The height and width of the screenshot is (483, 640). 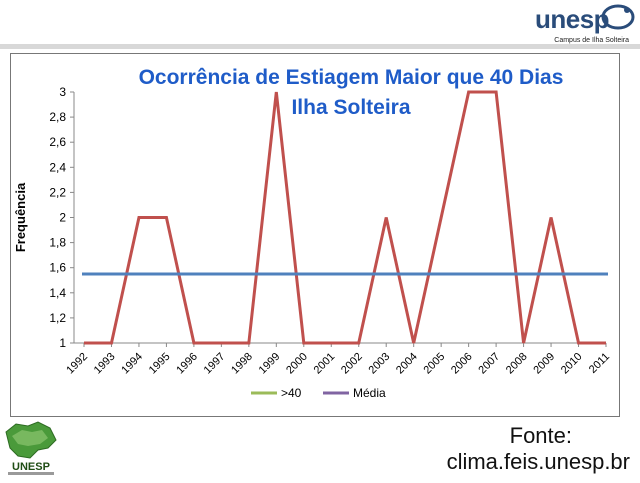 I want to click on y-tick-label: 2,8, so click(x=57, y=117).